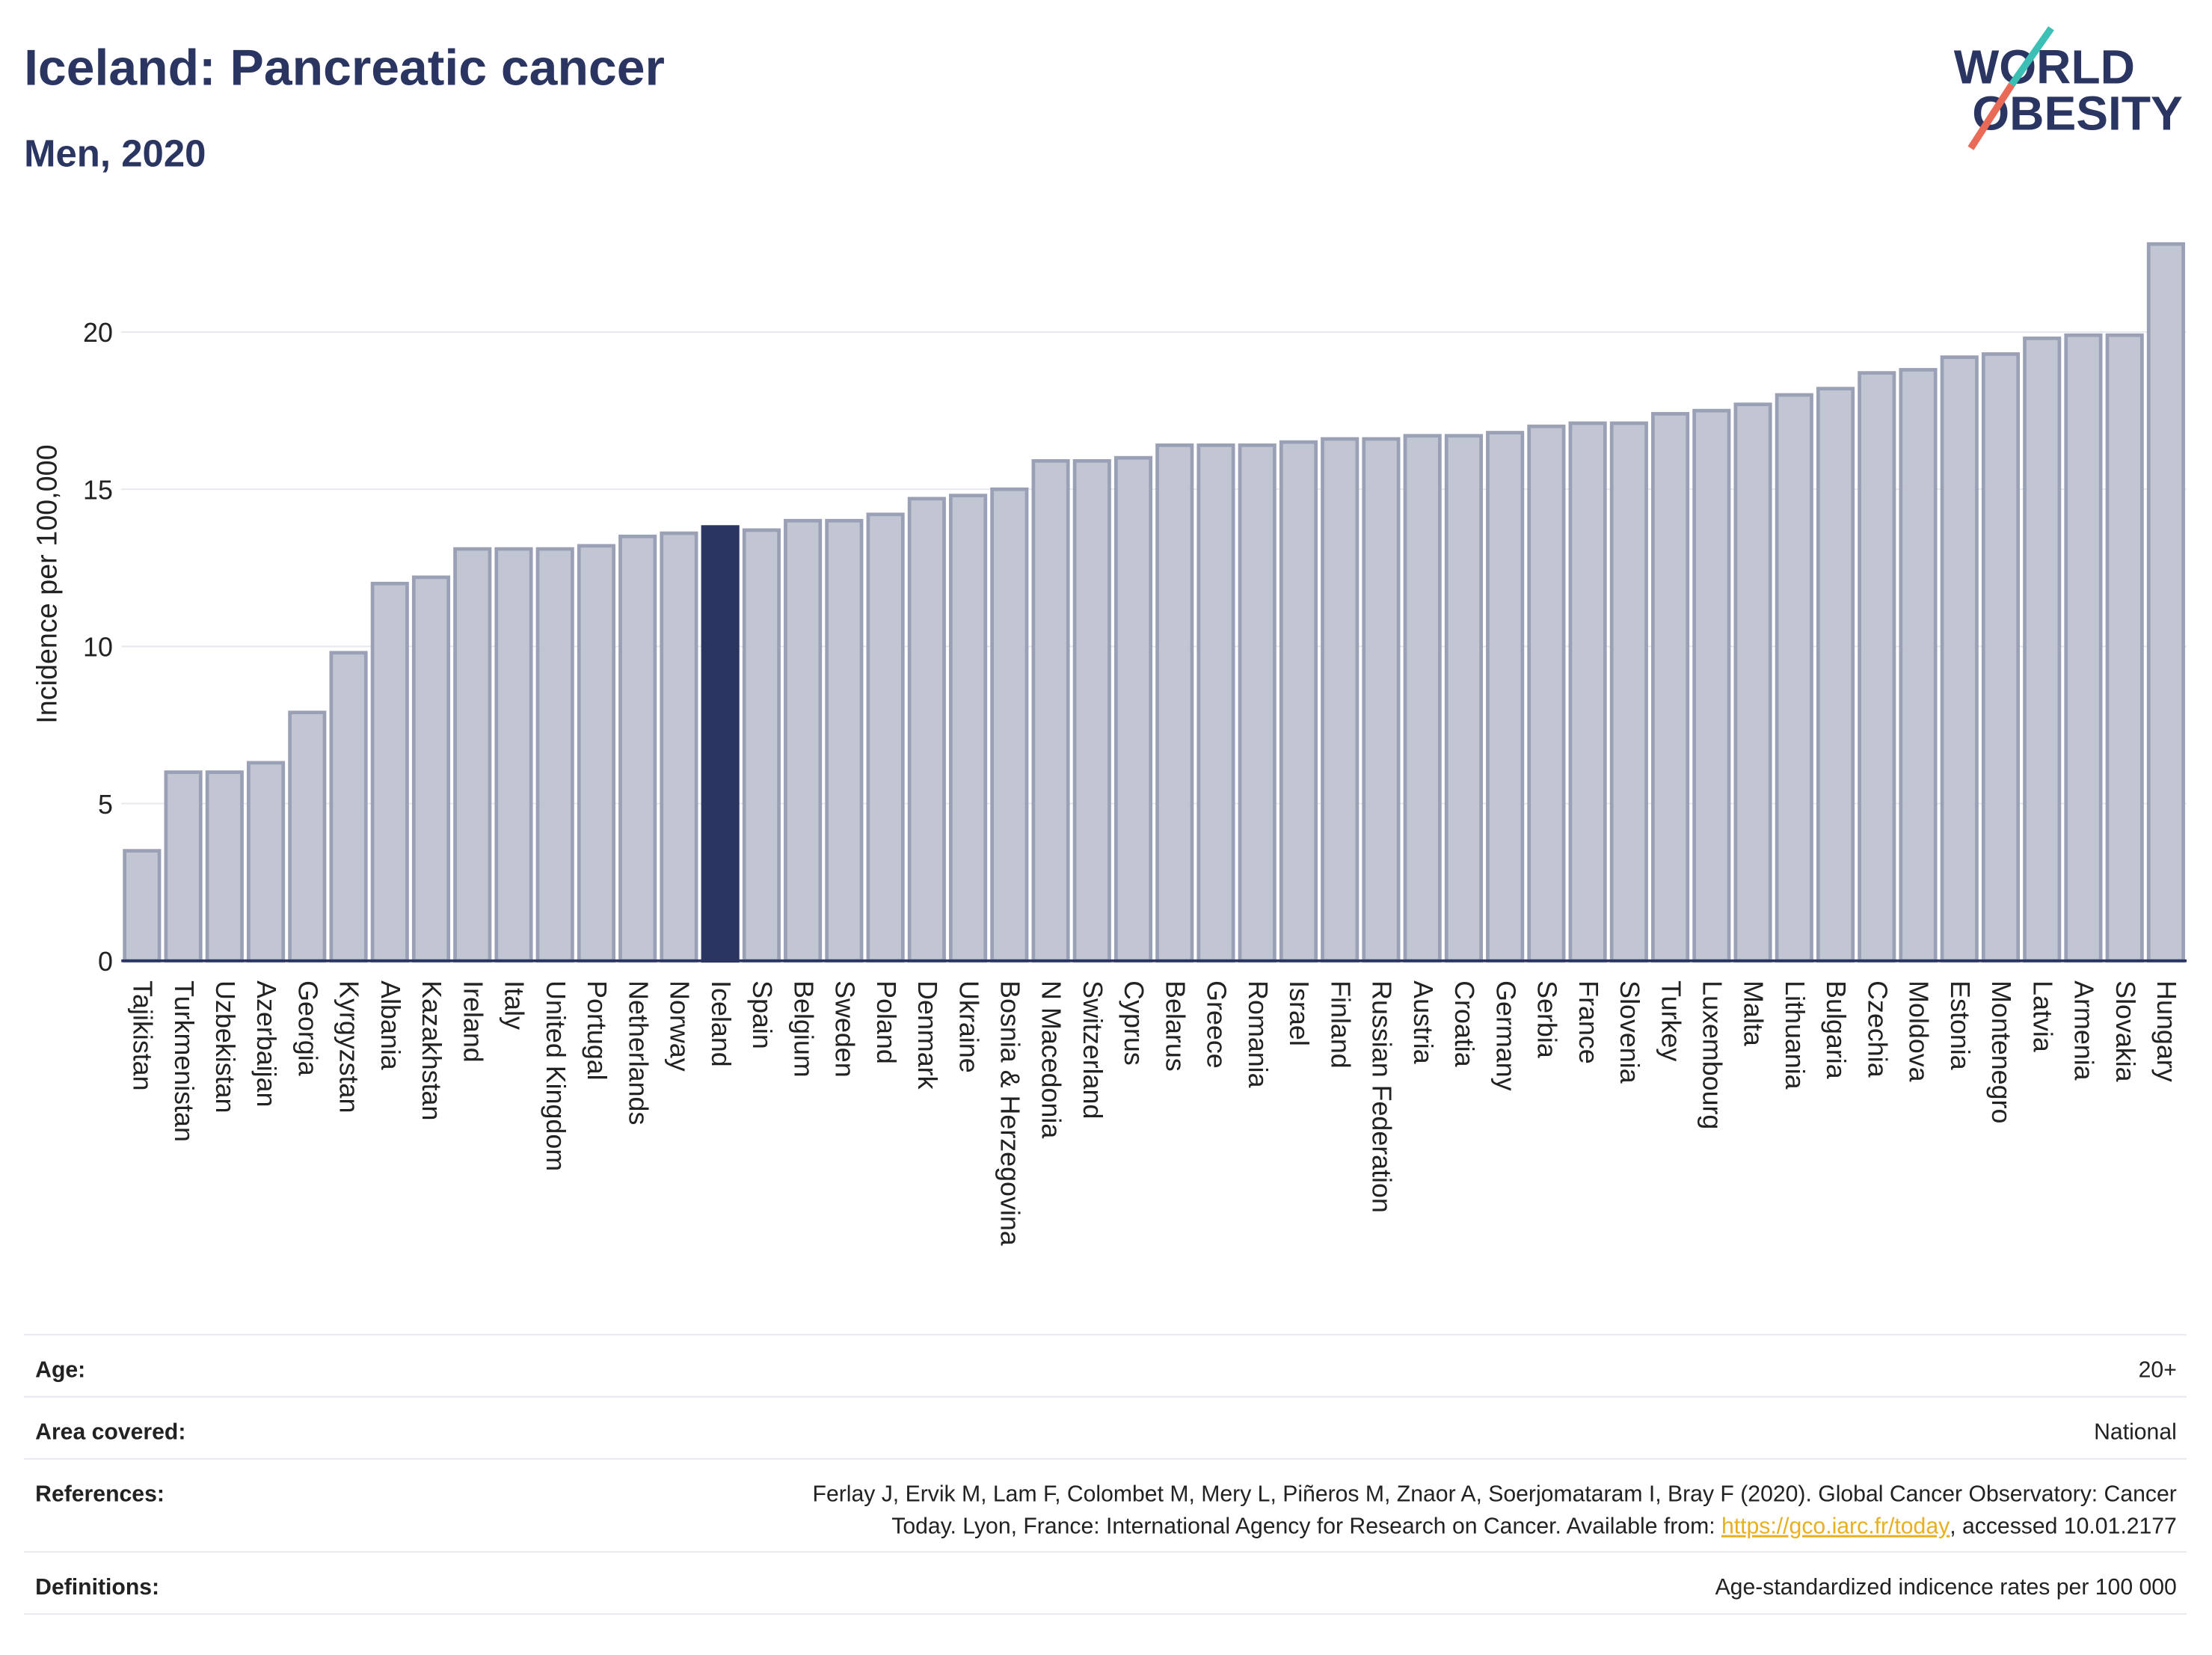 The image size is (2212, 1655). What do you see at coordinates (115, 153) in the screenshot?
I see `chart-subtitle: Men, 2020` at bounding box center [115, 153].